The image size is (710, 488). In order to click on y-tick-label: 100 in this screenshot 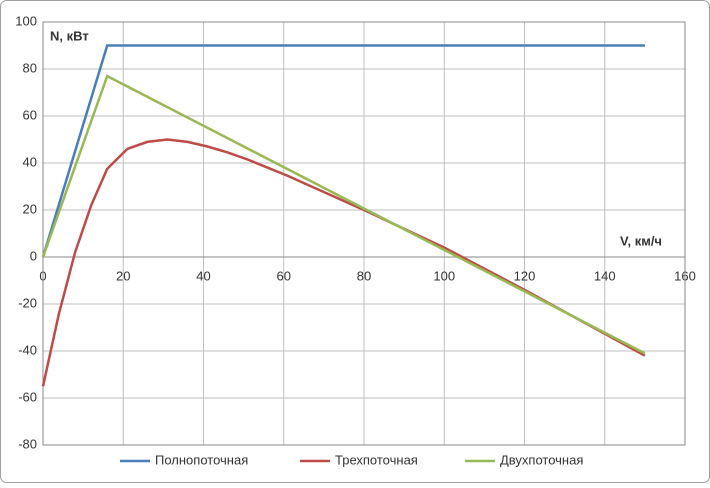, I will do `click(26, 20)`.